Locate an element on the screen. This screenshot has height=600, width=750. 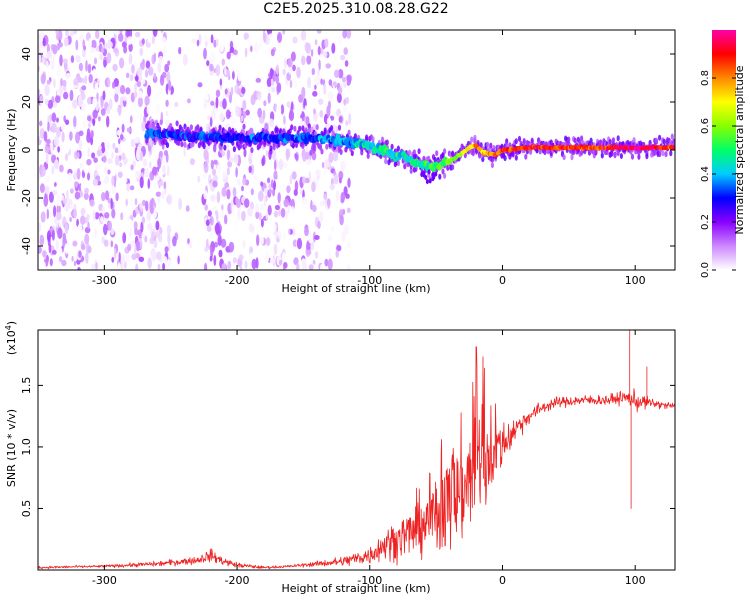
snr-y-tick-label: 1.0 is located at coordinates (26, 447).